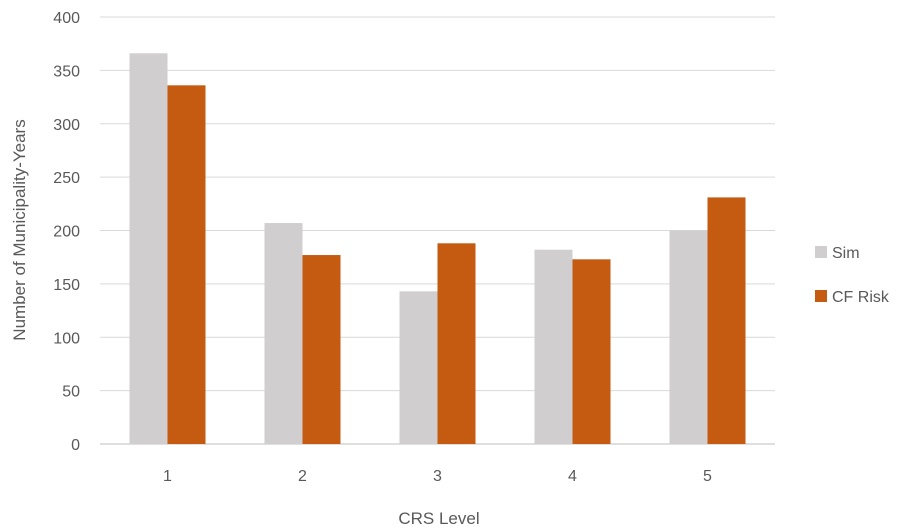 This screenshot has height=531, width=909. Describe the element at coordinates (438, 518) in the screenshot. I see `x-axis-title: CRS Level` at that location.